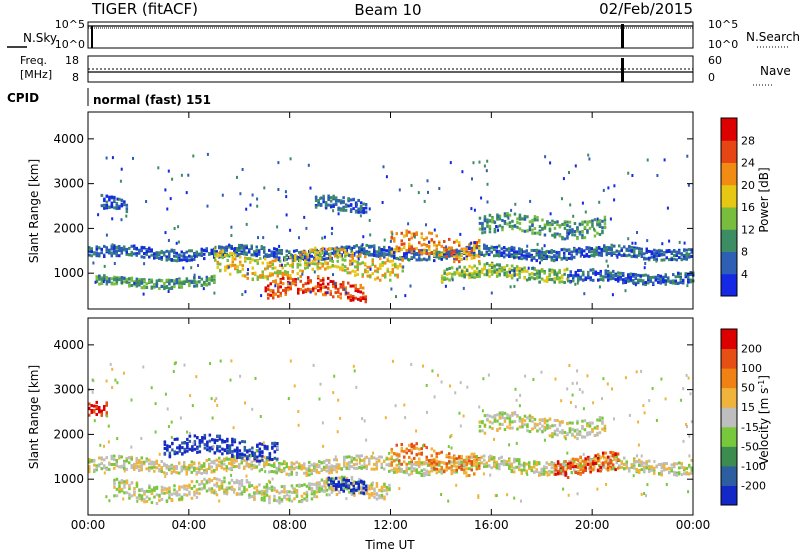  What do you see at coordinates (405, 70) in the screenshot?
I see `freq-nave-panel: Freq. [MHz] 18 8 60 0 Nave` at bounding box center [405, 70].